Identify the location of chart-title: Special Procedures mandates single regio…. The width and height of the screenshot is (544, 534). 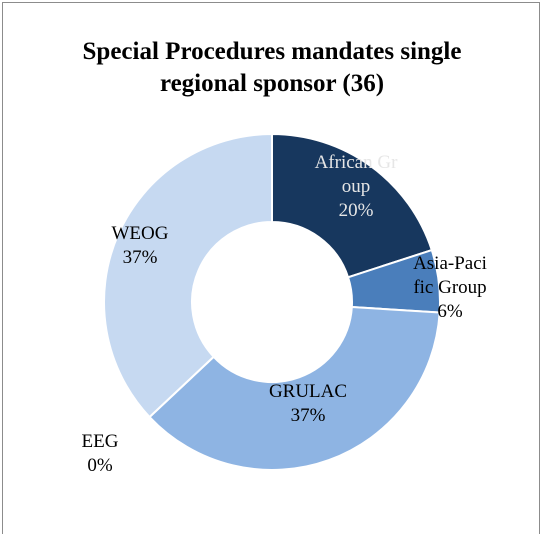
(272, 67).